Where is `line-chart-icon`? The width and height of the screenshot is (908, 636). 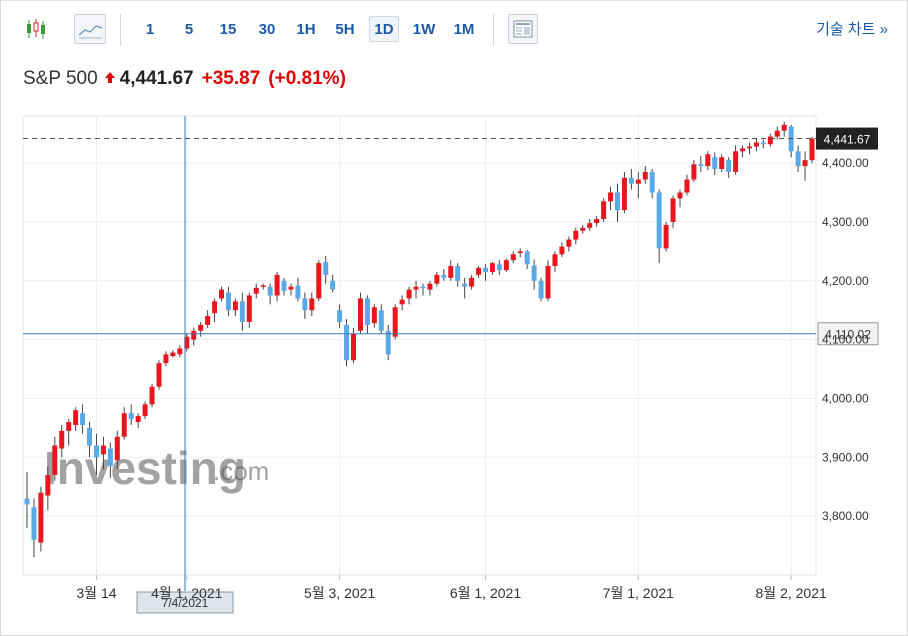
line-chart-icon is located at coordinates (90, 29).